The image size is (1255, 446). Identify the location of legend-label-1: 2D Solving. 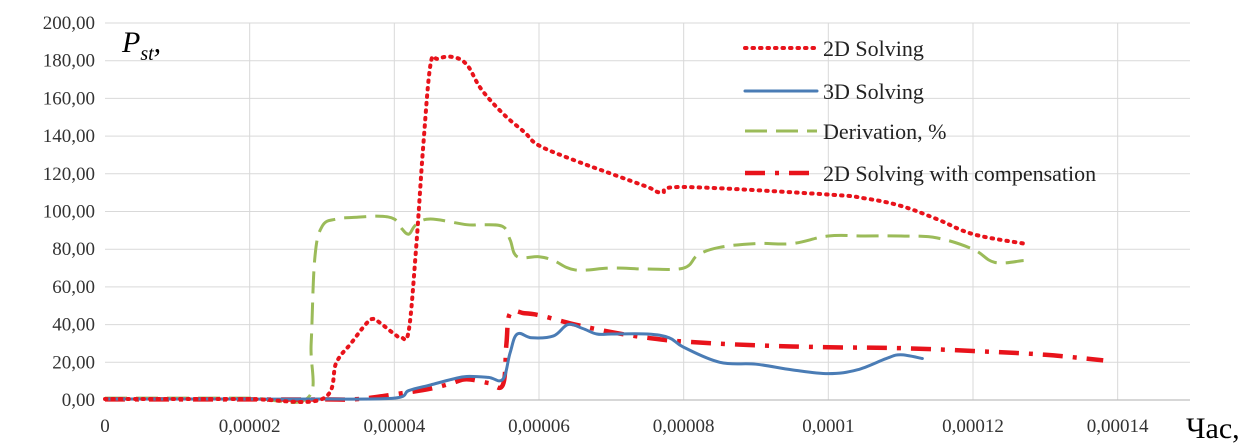
(873, 48).